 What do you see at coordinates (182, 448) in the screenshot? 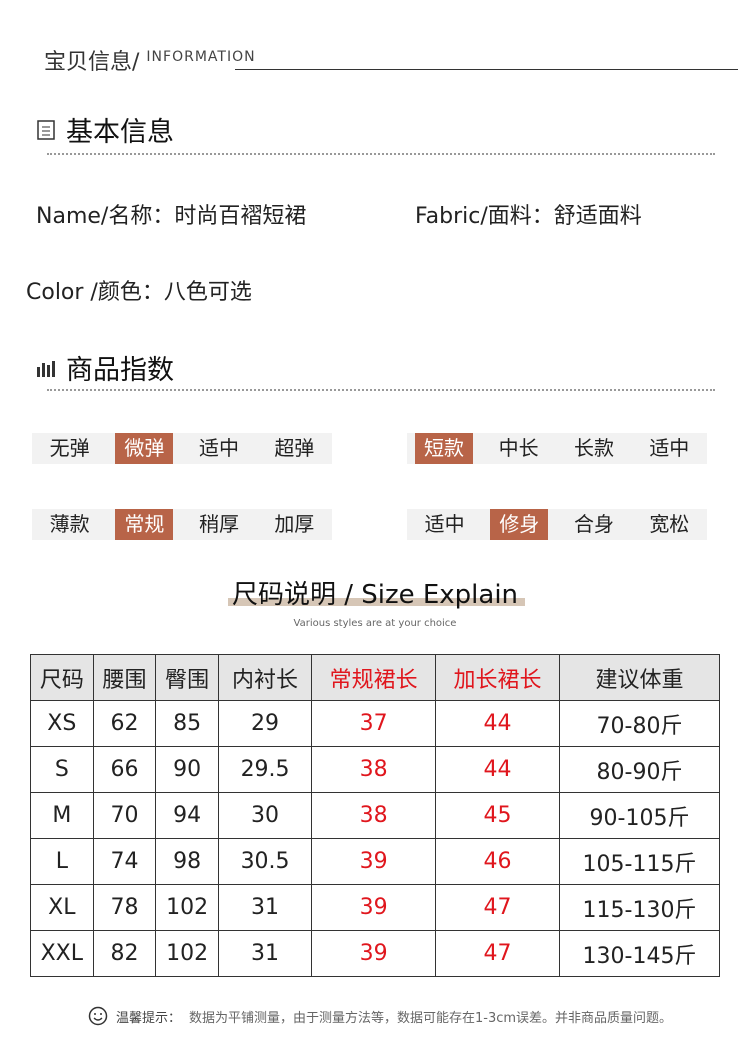
I see `index-group: 无弹 微弹 适中 超弹` at bounding box center [182, 448].